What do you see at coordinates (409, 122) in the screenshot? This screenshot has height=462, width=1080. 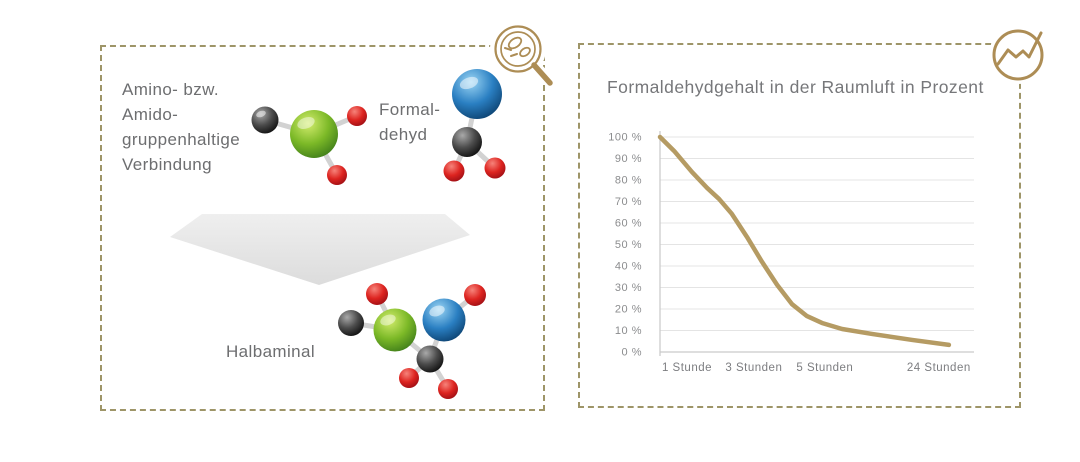 I see `formaldehyde-label: Formal- dehyd` at bounding box center [409, 122].